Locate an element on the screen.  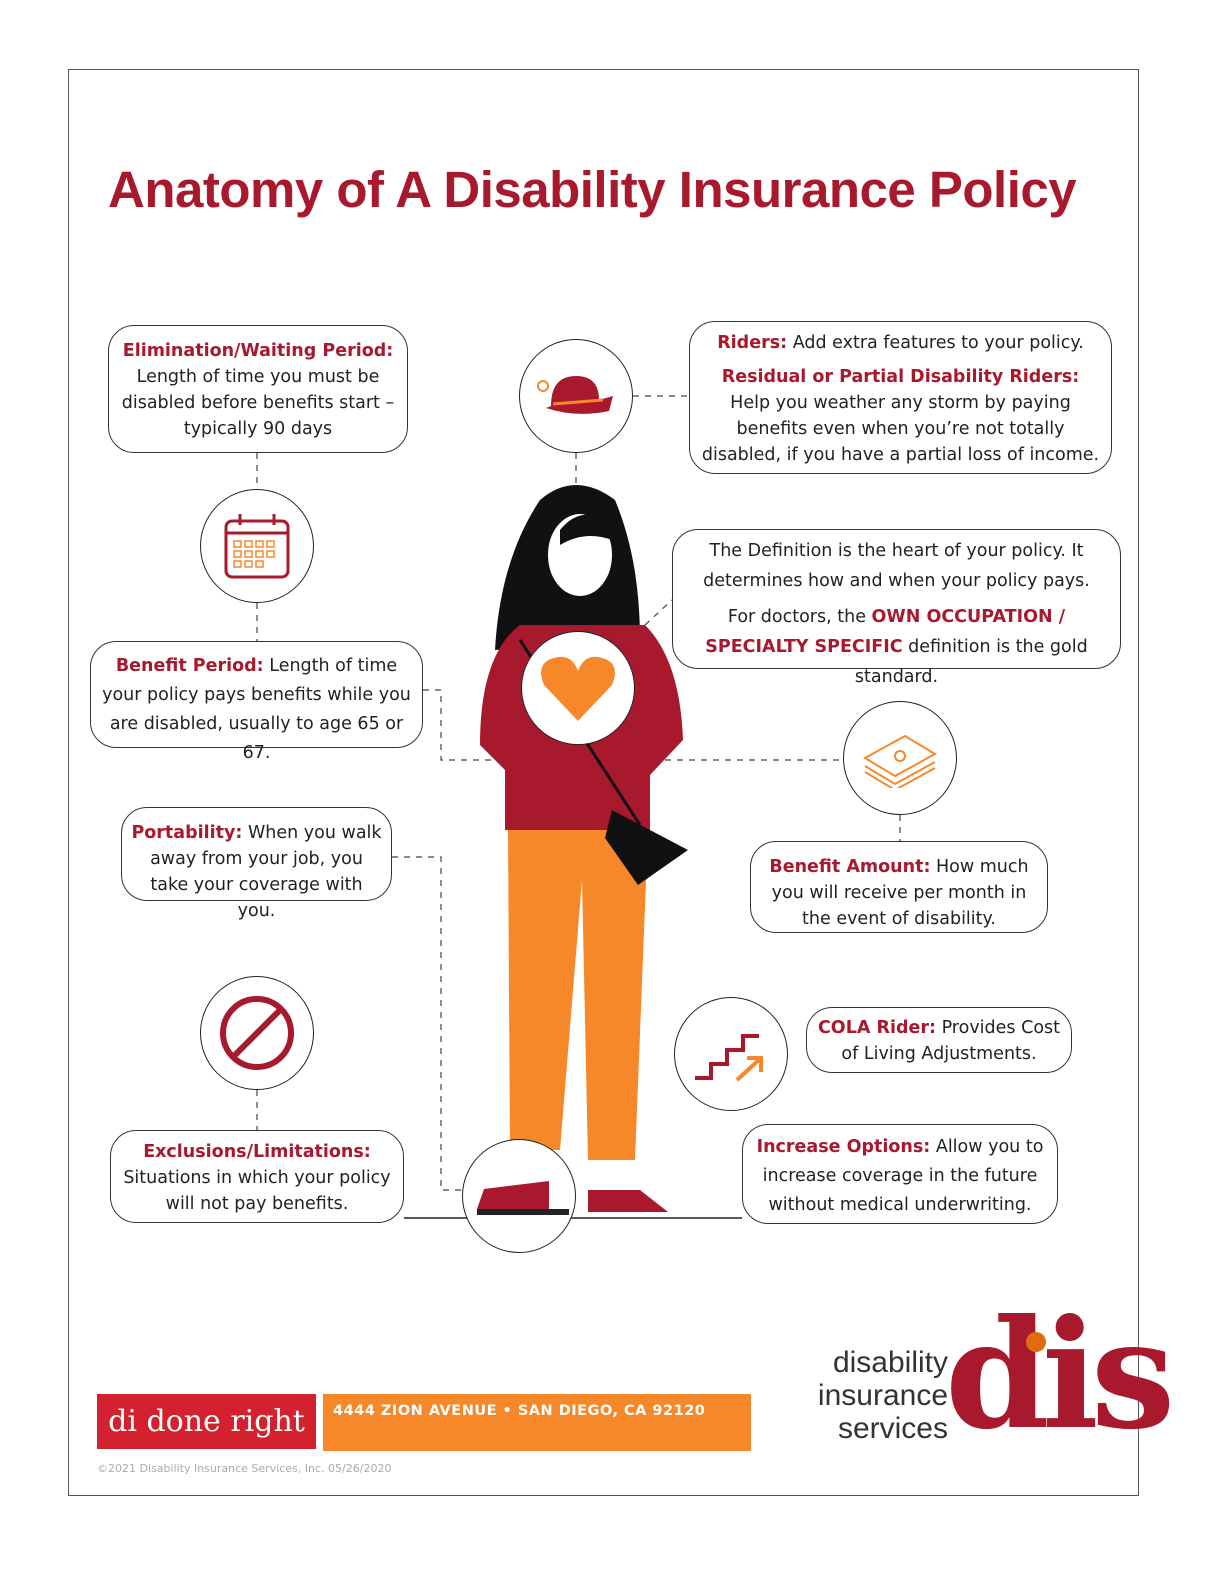
benefit-amount-label: Benefit Amount: is located at coordinates (850, 867).